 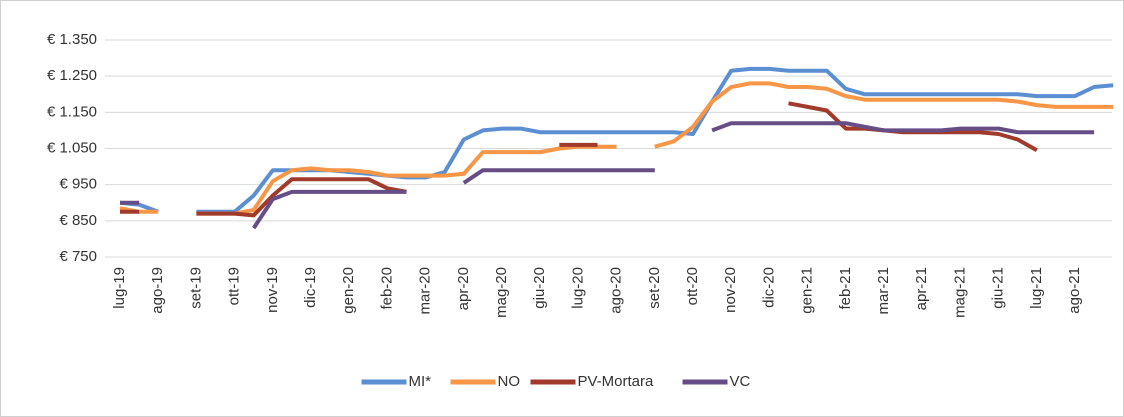 What do you see at coordinates (654, 288) in the screenshot?
I see `x-tick-label: set-20` at bounding box center [654, 288].